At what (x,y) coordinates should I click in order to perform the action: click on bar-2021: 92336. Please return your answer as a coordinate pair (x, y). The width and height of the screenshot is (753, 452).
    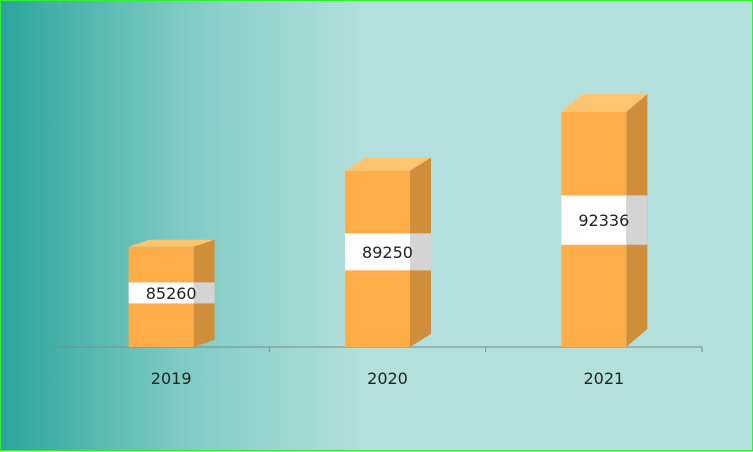
    Looking at the image, I should click on (604, 220).